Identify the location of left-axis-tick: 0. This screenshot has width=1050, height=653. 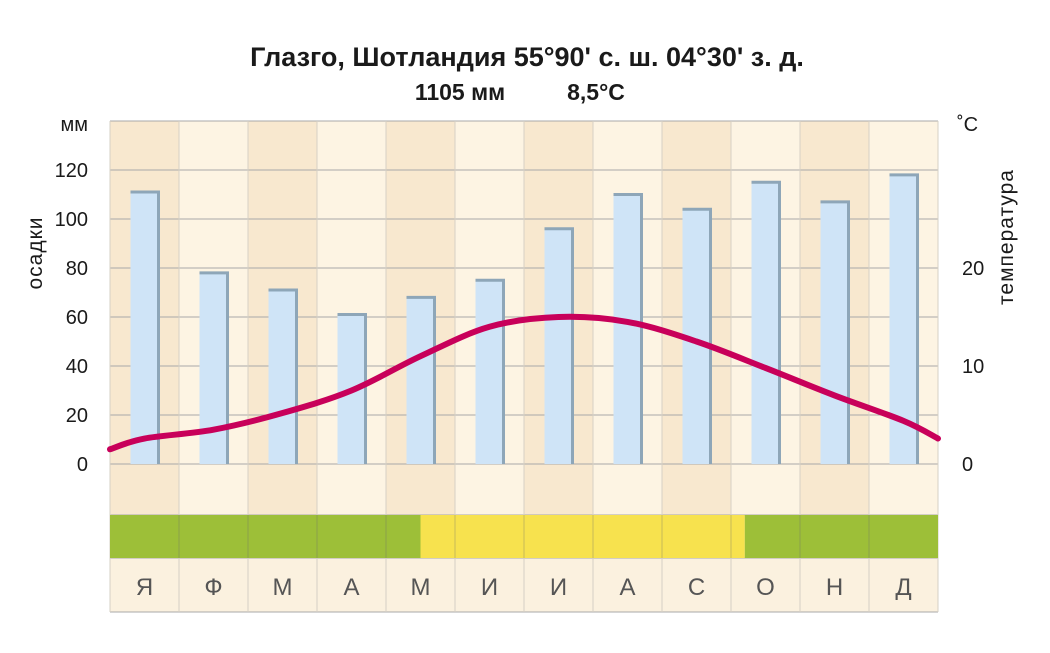
(82, 465).